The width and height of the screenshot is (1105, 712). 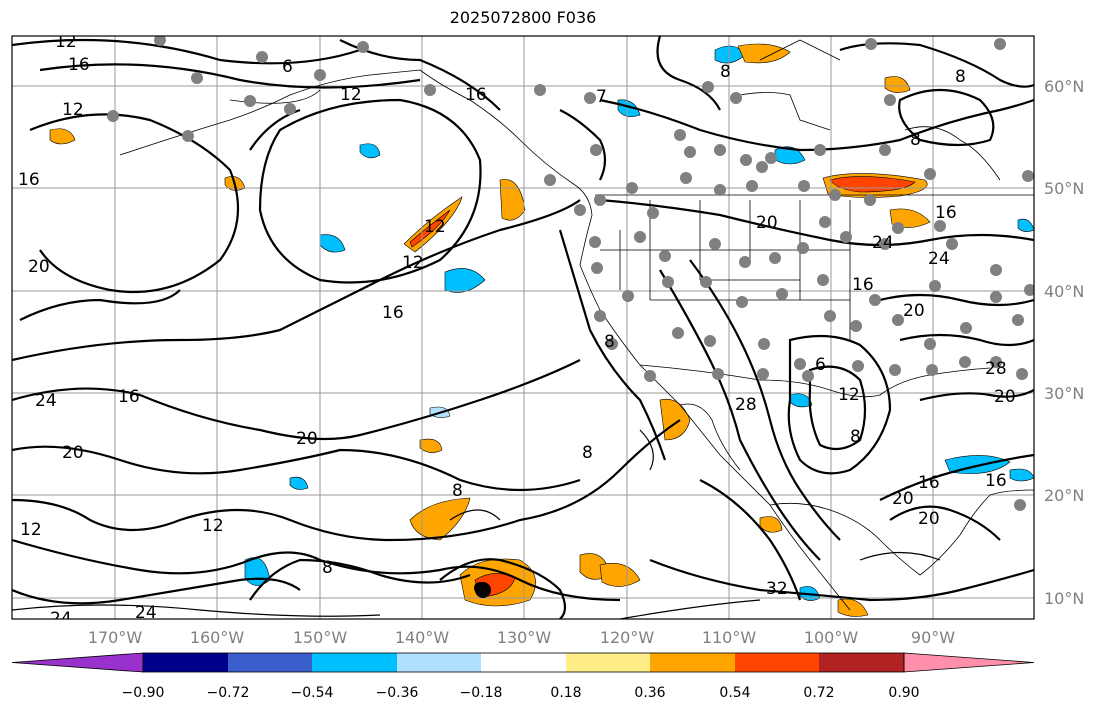 I want to click on lat-tick-label: 60°N, so click(x=1064, y=86).